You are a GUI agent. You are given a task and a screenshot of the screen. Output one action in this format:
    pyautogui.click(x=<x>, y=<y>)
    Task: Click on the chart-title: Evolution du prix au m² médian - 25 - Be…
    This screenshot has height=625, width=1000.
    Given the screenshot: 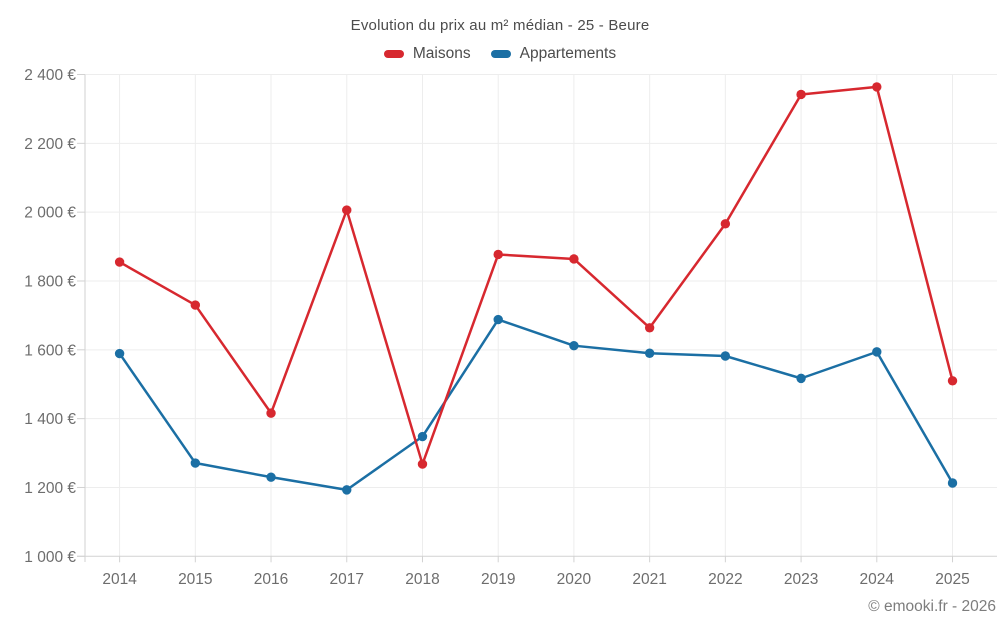 What is the action you would take?
    pyautogui.click(x=500, y=25)
    